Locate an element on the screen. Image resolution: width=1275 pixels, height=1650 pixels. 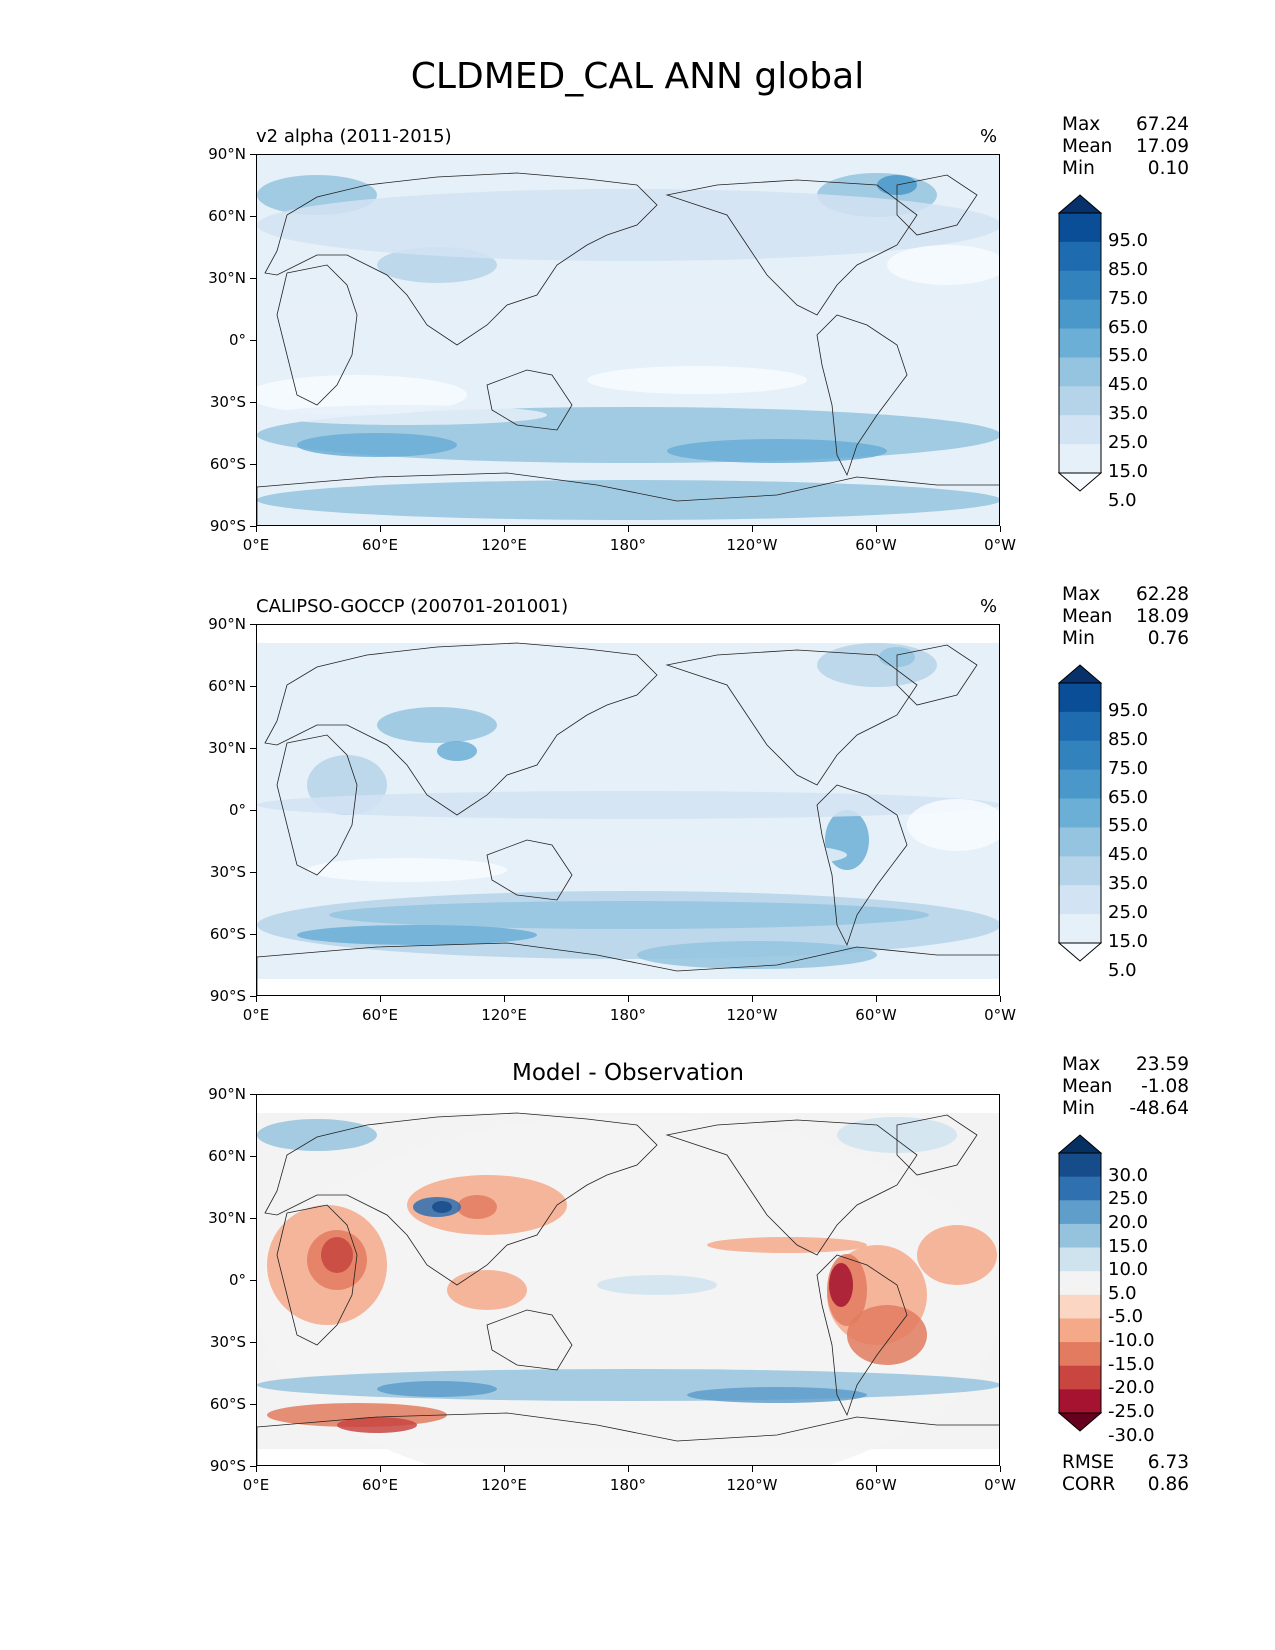
panel-title-left: CALIPSO-GOCCP (200701-201001) is located at coordinates (412, 606).